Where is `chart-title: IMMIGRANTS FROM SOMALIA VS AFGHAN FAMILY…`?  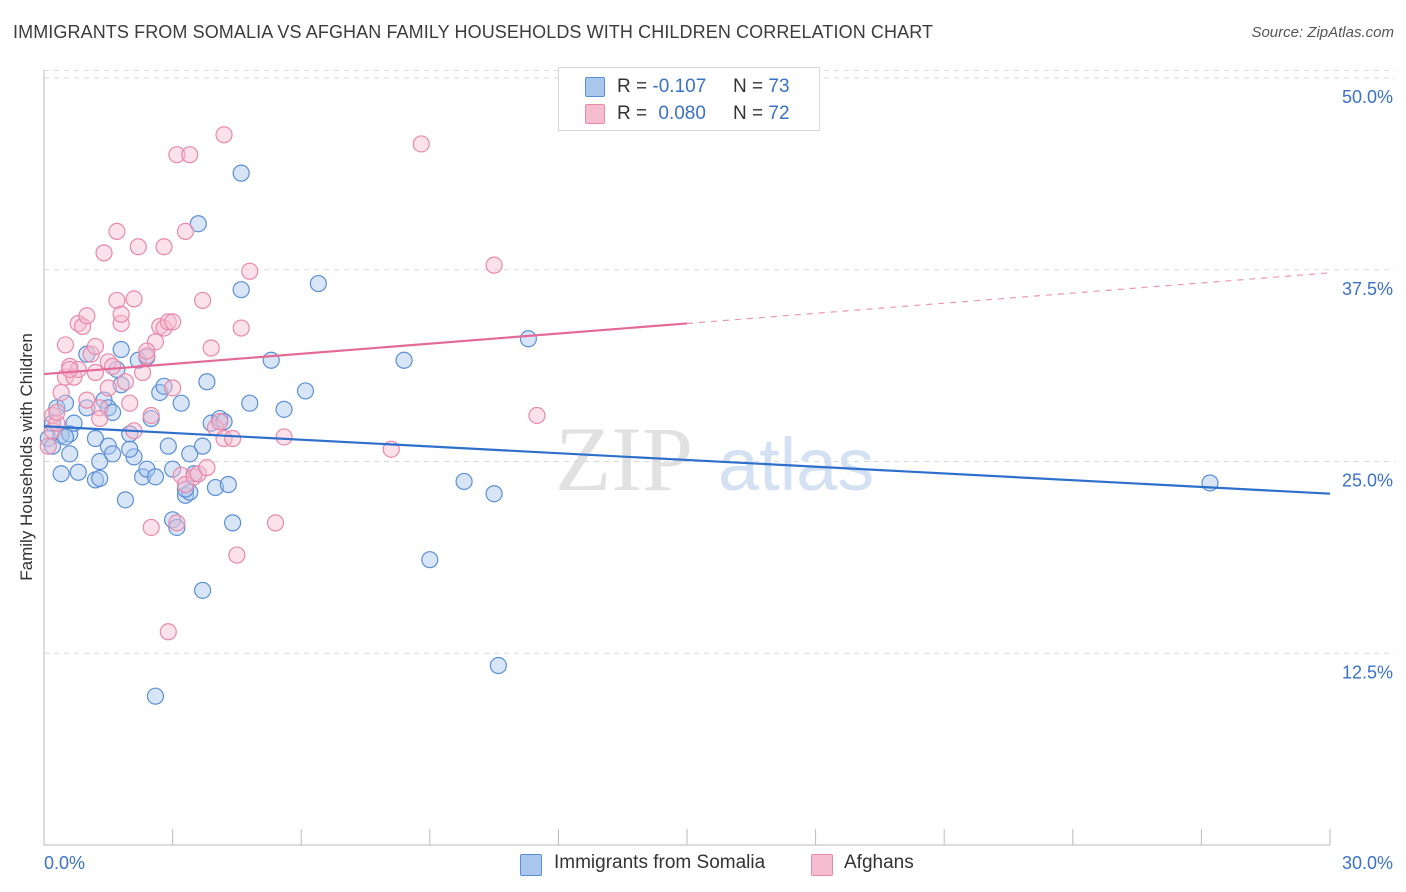
chart-title: IMMIGRANTS FROM SOMALIA VS AFGHAN FAMILY… is located at coordinates (473, 32).